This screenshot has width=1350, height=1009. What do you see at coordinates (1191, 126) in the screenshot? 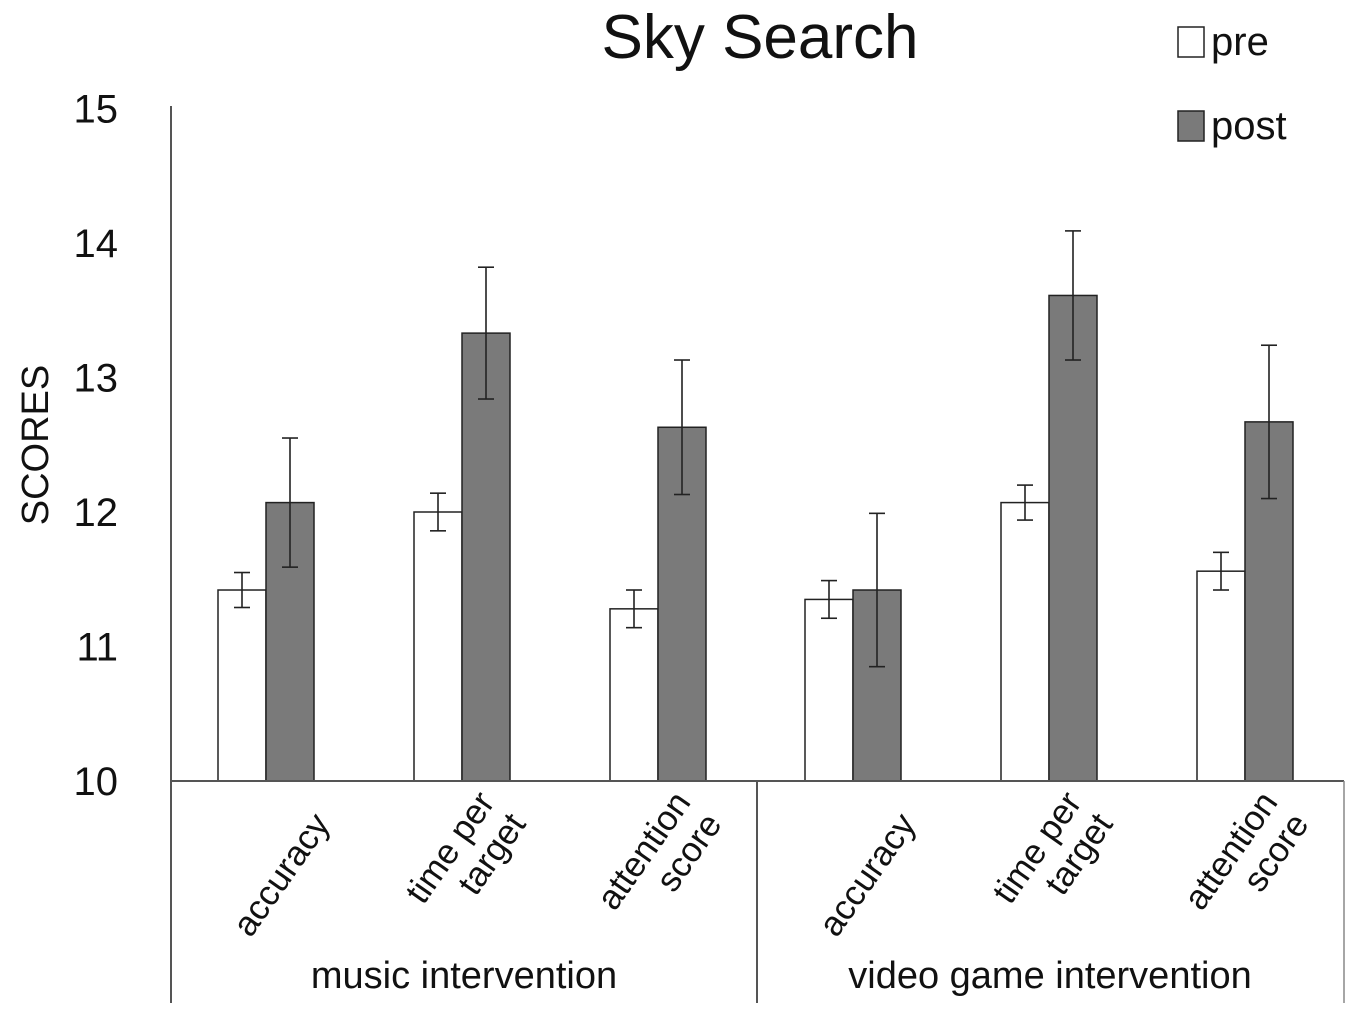
I see `legend-swatch-post` at bounding box center [1191, 126].